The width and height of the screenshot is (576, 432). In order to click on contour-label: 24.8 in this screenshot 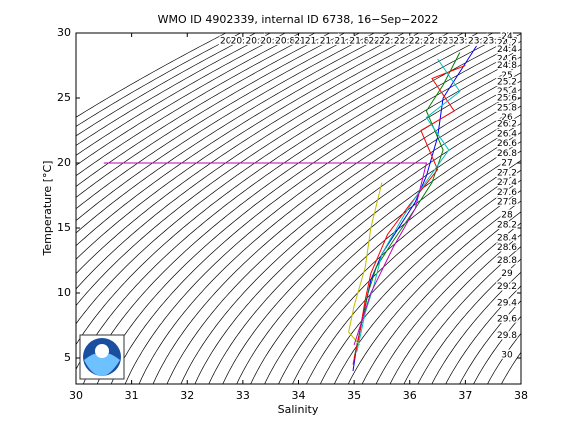, I will do `click(507, 66)`.